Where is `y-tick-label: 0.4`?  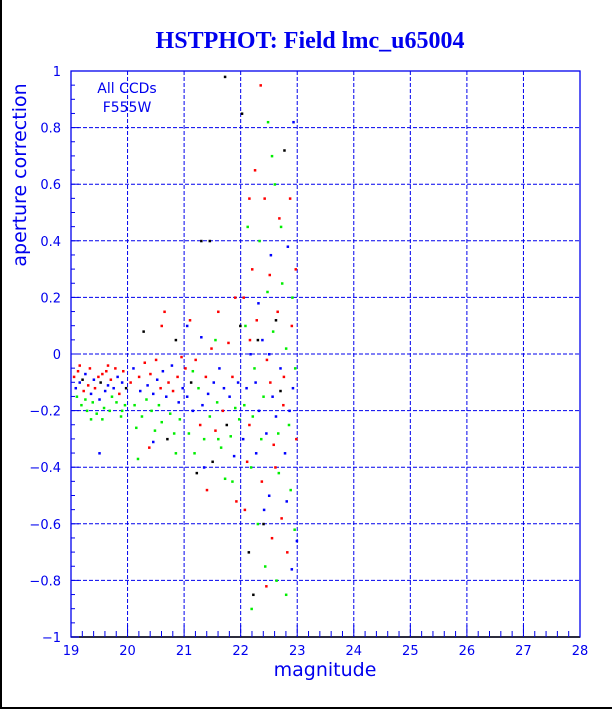 y-tick-label: 0.4 is located at coordinates (50, 242).